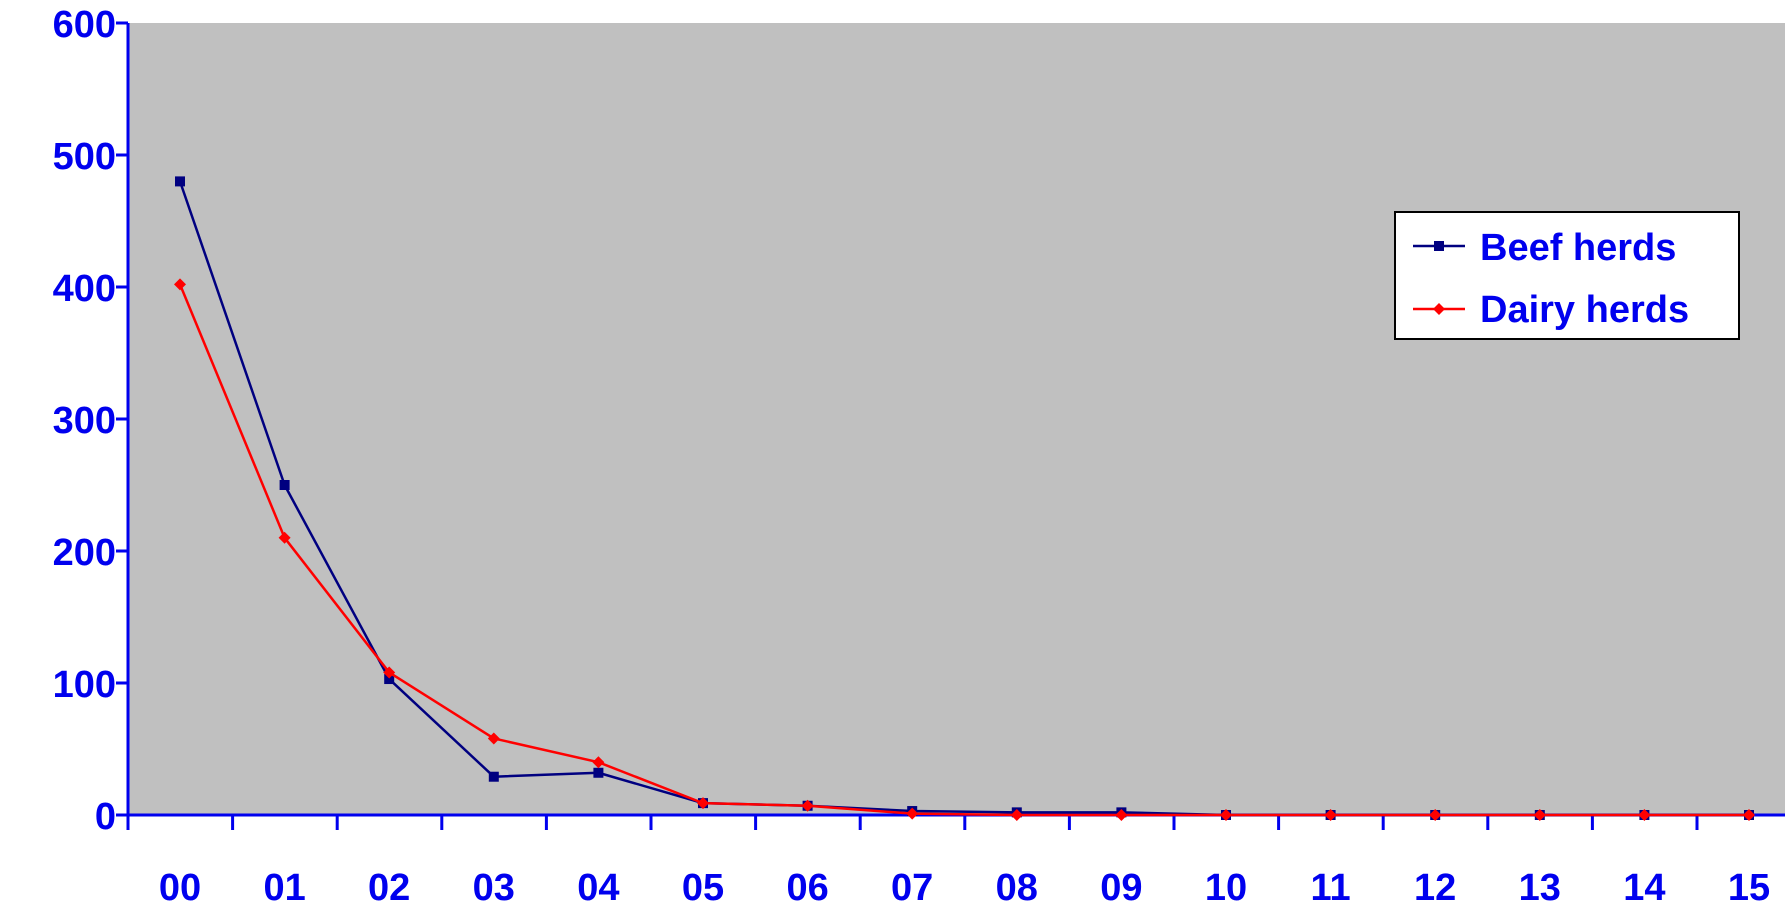 The image size is (1785, 908). Describe the element at coordinates (1121, 887) in the screenshot. I see `x-tick-label: 09` at that location.